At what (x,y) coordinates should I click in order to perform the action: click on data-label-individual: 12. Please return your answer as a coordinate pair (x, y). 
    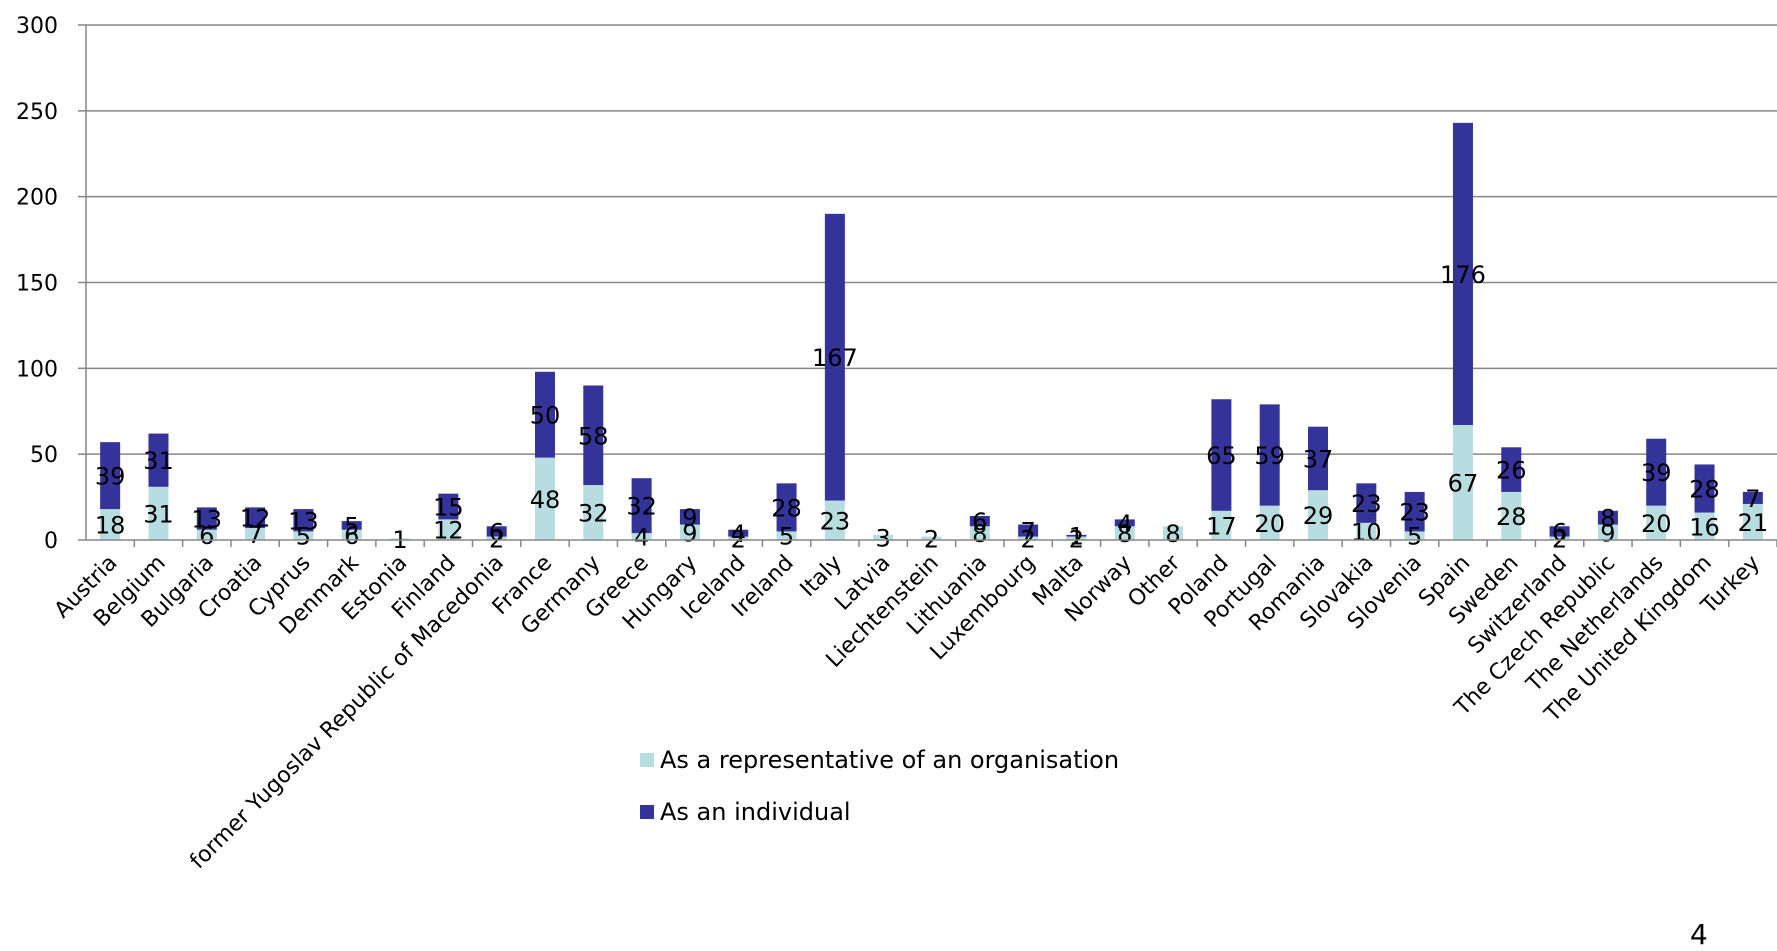
    Looking at the image, I should click on (255, 519).